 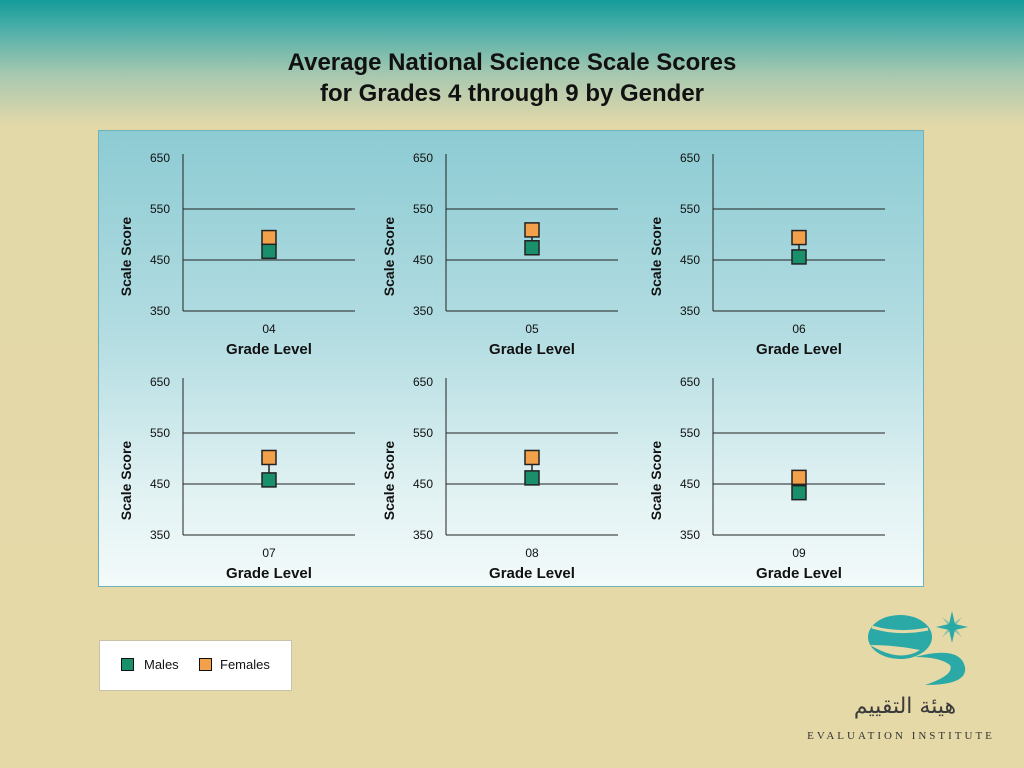 What do you see at coordinates (690, 535) in the screenshot?
I see `y-tick-label-6-350: 350` at bounding box center [690, 535].